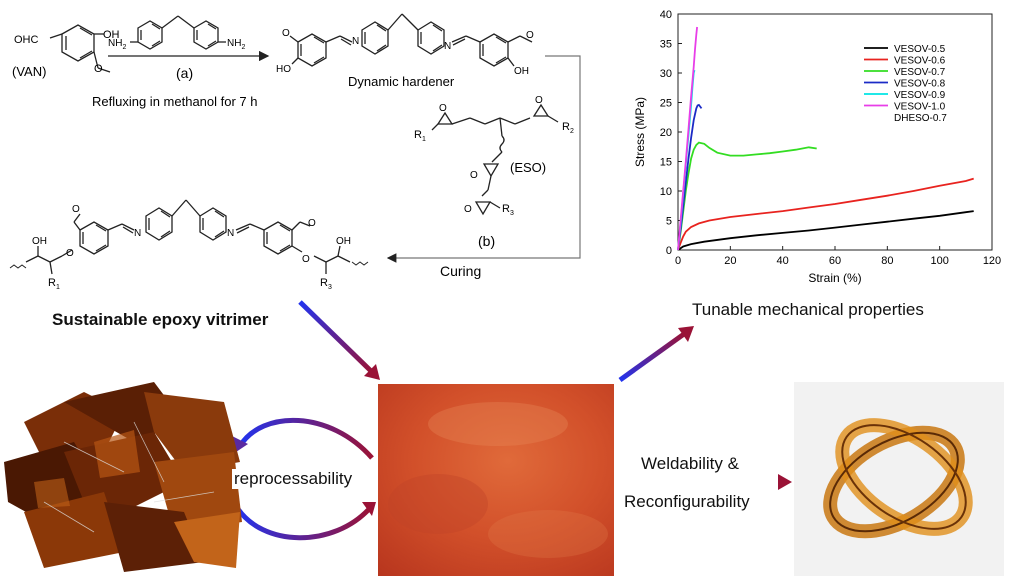  I want to click on legend-entry: VESOV-0.6, so click(920, 61).